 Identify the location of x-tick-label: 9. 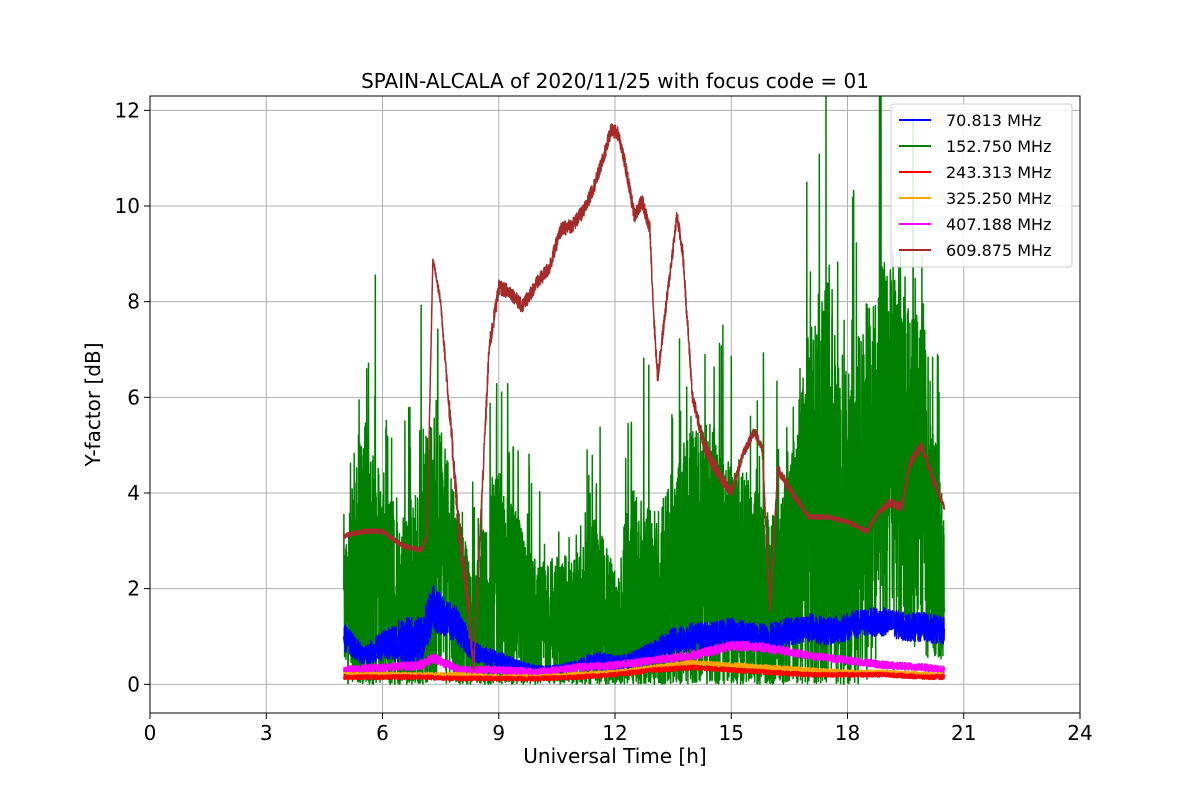
(498, 733).